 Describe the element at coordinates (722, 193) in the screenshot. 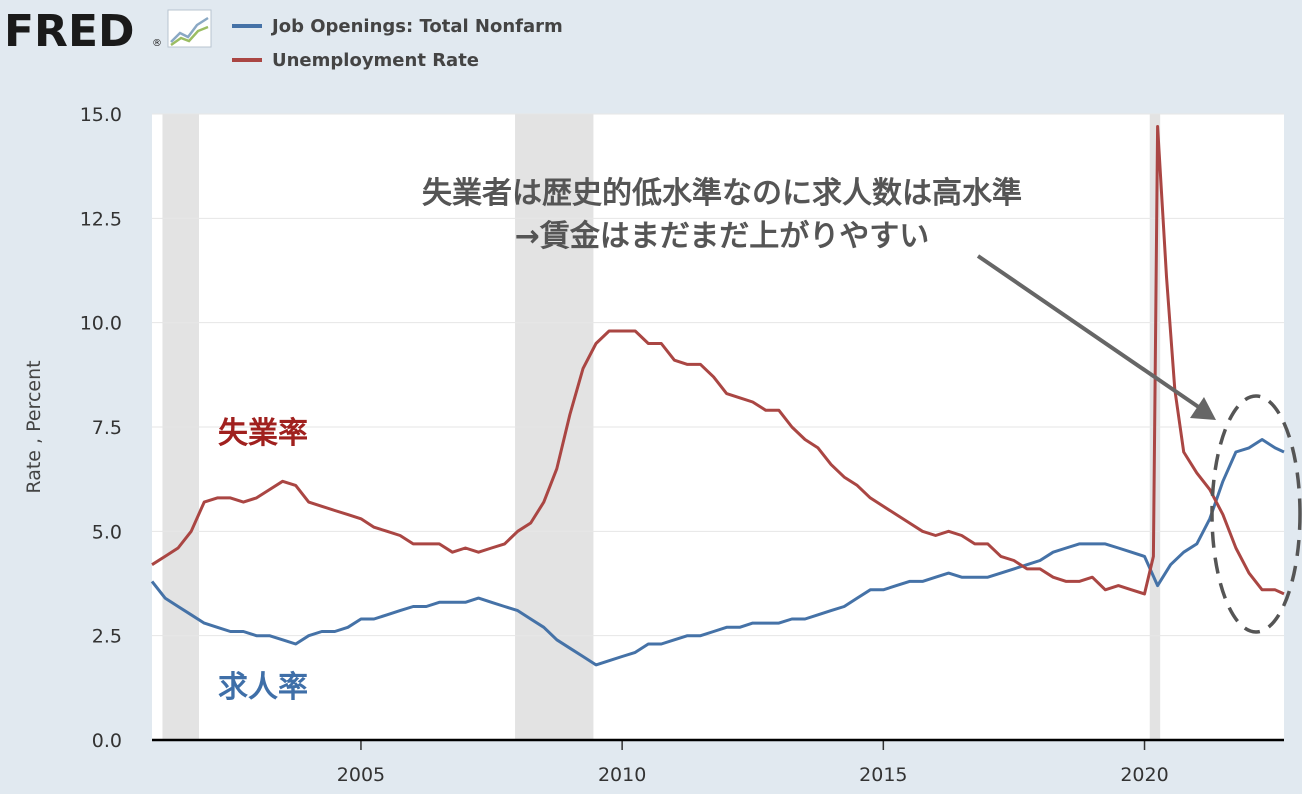

I see `annotation-note-line1: 失業者は歴史的低水準なのに求人数は高水準` at that location.